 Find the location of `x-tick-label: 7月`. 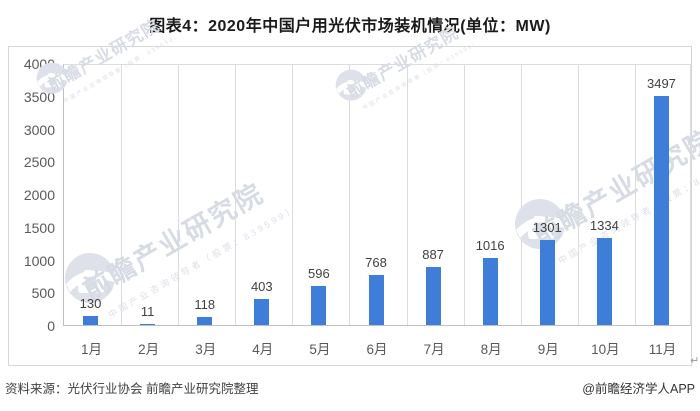

x-tick-label: 7月 is located at coordinates (434, 349).